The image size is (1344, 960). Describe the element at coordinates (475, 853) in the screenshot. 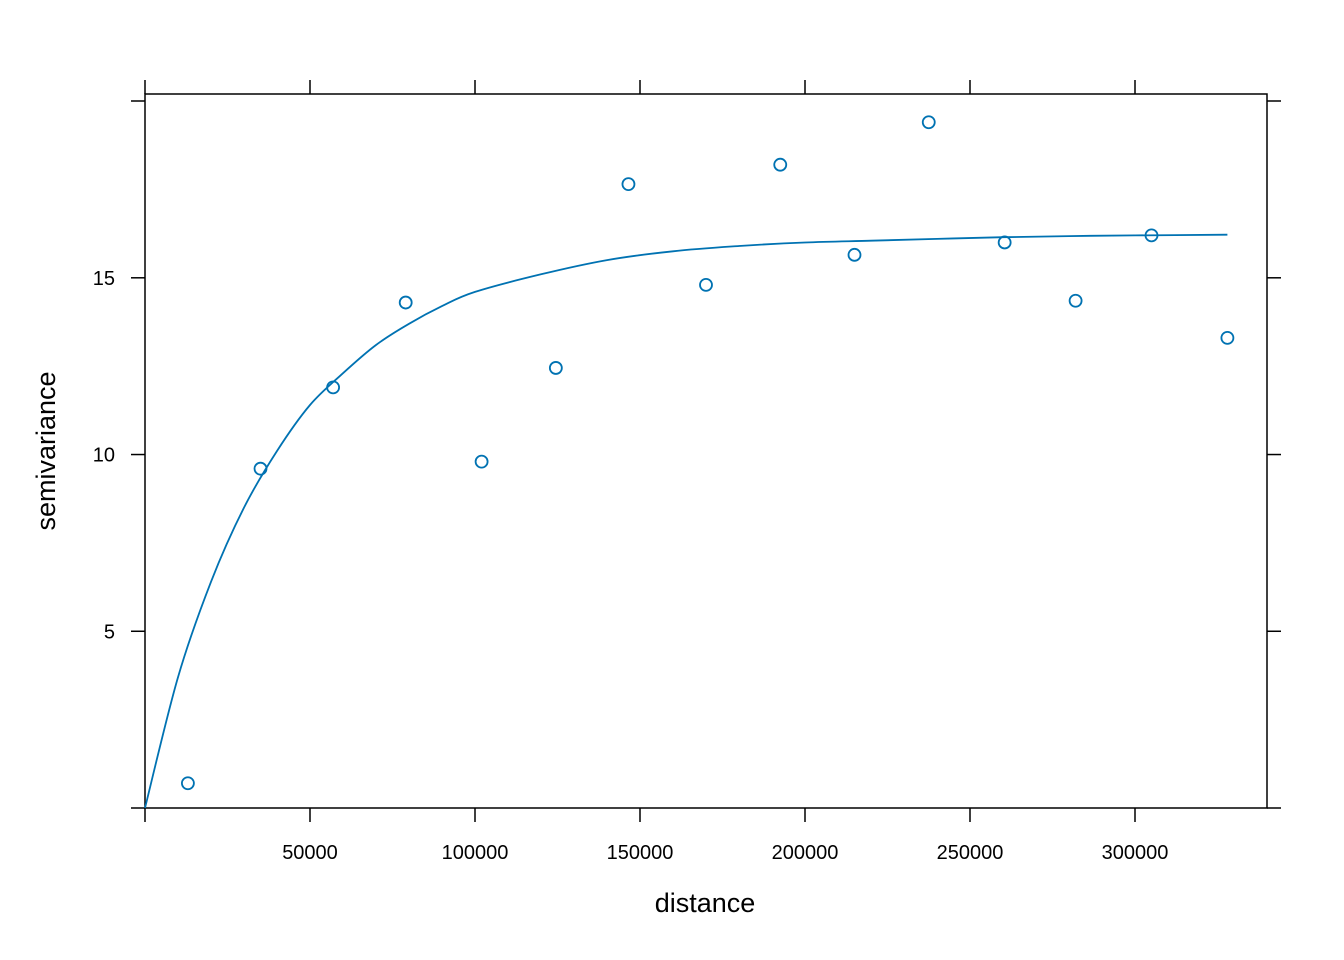

I see `x-tick-label: 100000` at that location.